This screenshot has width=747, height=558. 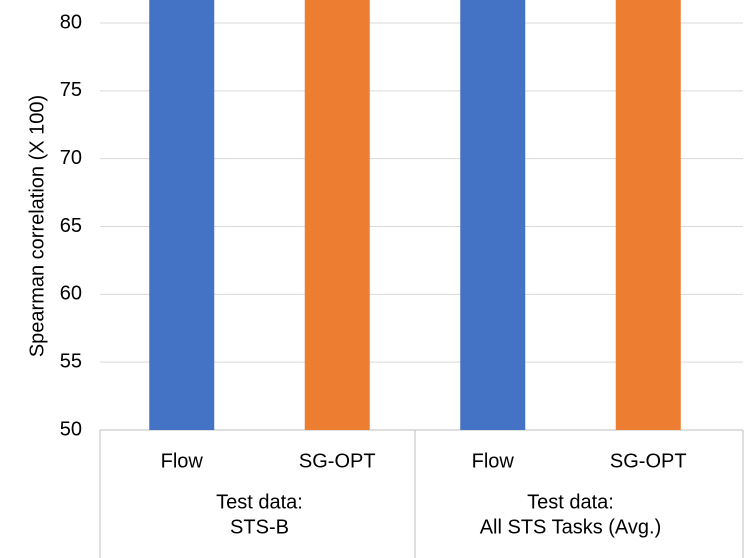 What do you see at coordinates (71, 226) in the screenshot?
I see `y-tick-label: 65` at bounding box center [71, 226].